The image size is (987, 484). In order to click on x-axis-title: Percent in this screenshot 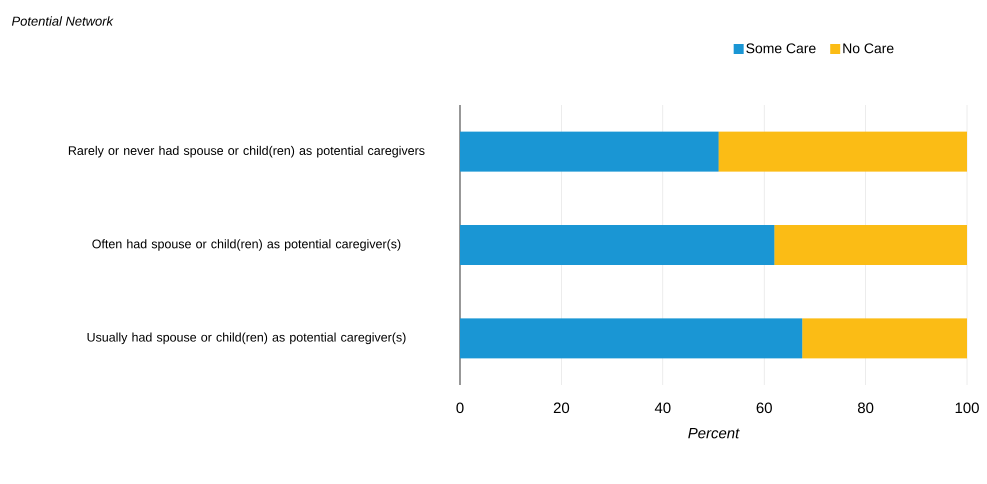, I will do `click(714, 433)`.